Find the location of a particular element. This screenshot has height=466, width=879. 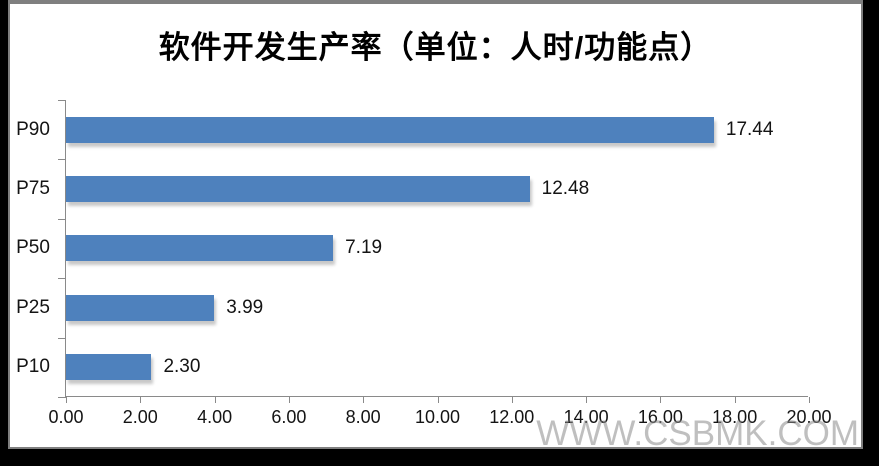

x-axis-tick-label: 4.00 is located at coordinates (215, 417).